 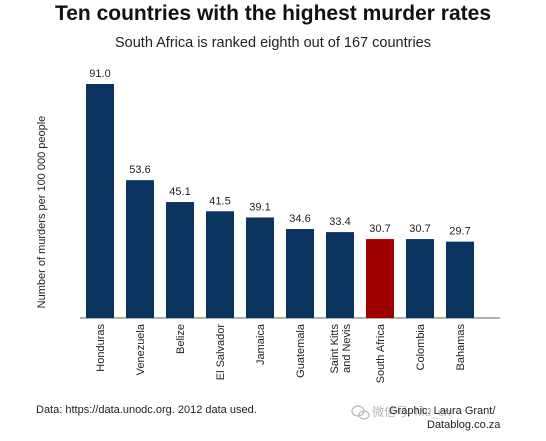 I want to click on credit-line-1: Graphic: Laura Grant/, so click(x=442, y=411).